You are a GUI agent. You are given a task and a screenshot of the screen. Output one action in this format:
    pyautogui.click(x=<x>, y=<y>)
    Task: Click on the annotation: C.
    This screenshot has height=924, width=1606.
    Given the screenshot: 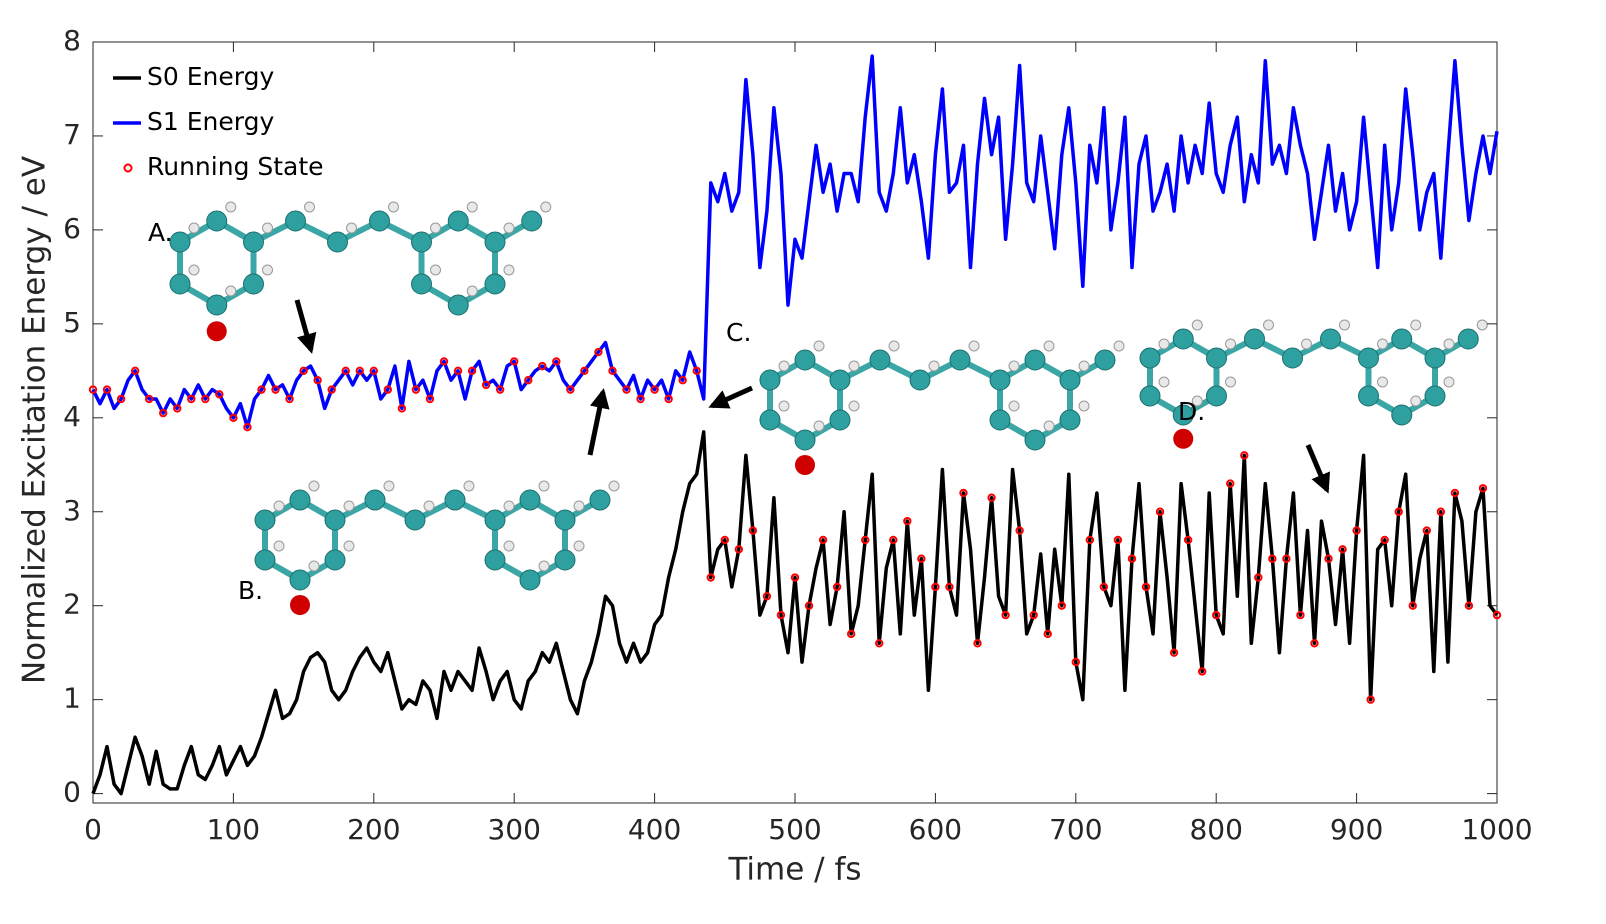 What is the action you would take?
    pyautogui.click(x=738, y=332)
    